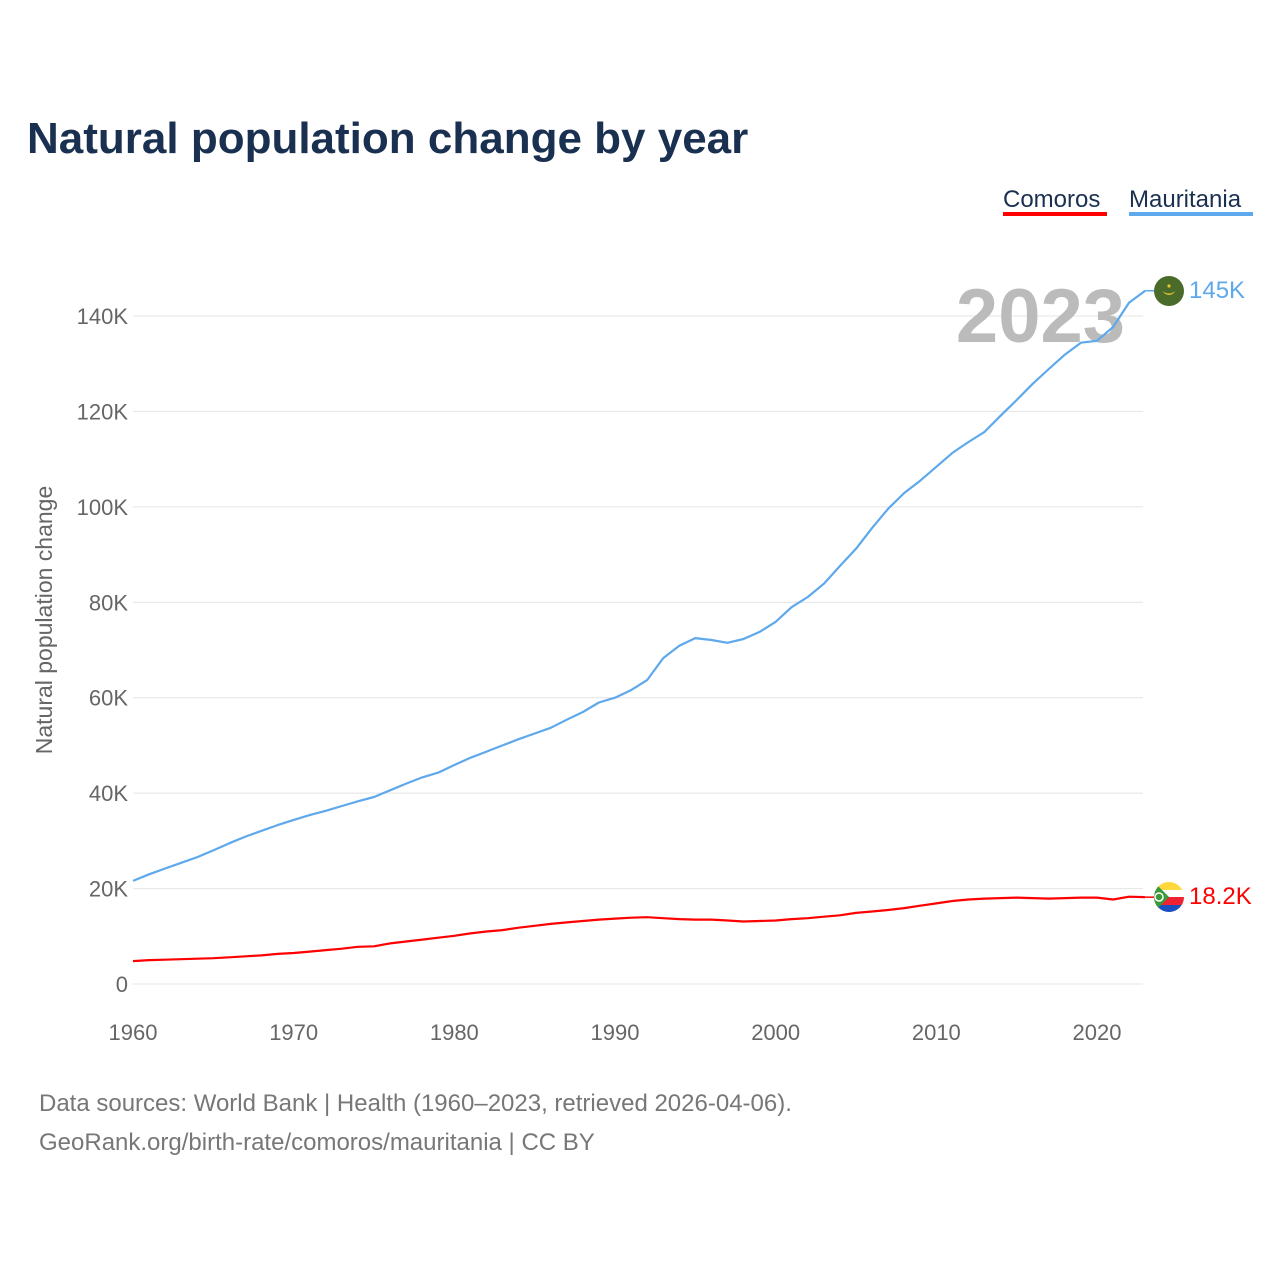 This screenshot has width=1280, height=1280. I want to click on legend-comoros: Comoros, so click(1051, 199).